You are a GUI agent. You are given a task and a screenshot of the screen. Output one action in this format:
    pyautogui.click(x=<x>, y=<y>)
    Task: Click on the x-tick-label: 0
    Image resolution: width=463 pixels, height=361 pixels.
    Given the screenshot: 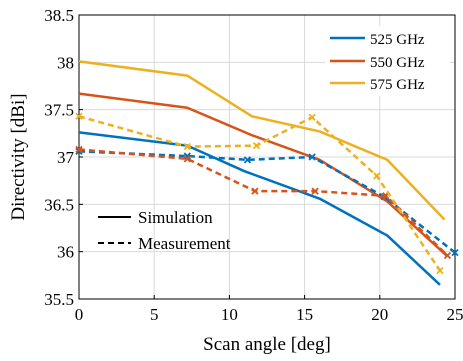 What is the action you would take?
    pyautogui.click(x=79, y=314)
    